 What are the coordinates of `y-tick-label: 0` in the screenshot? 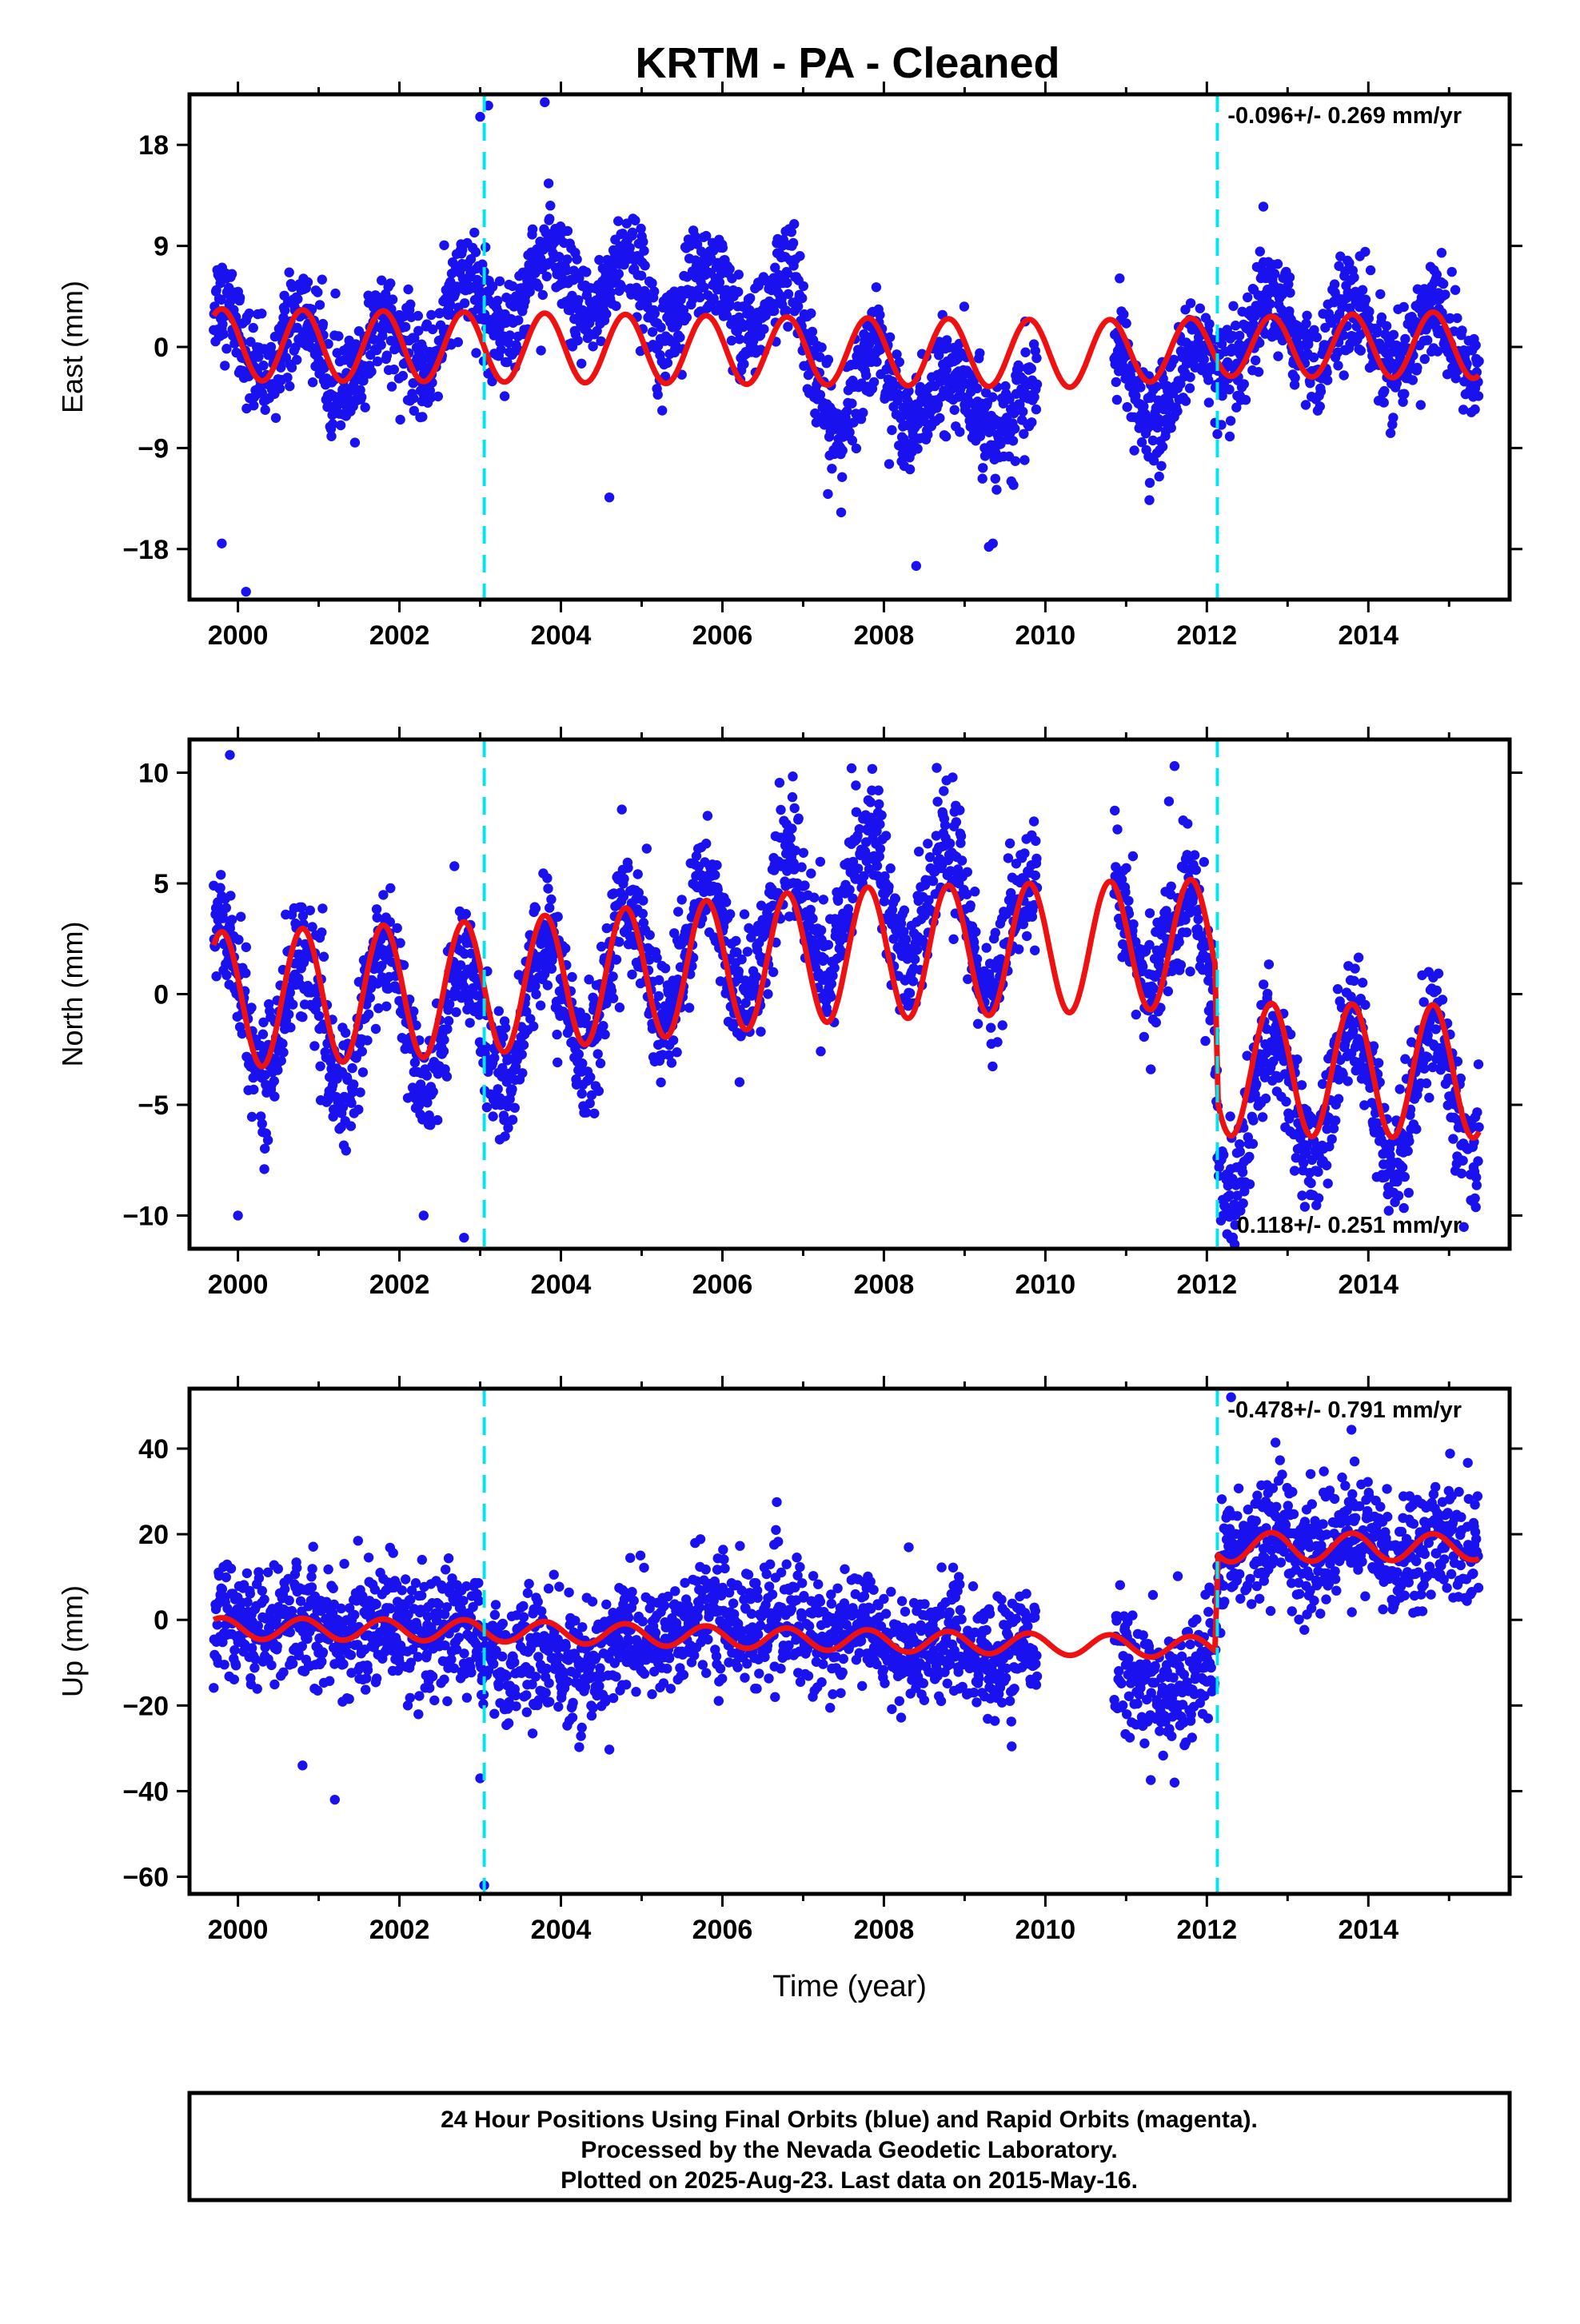 It's located at (161, 348).